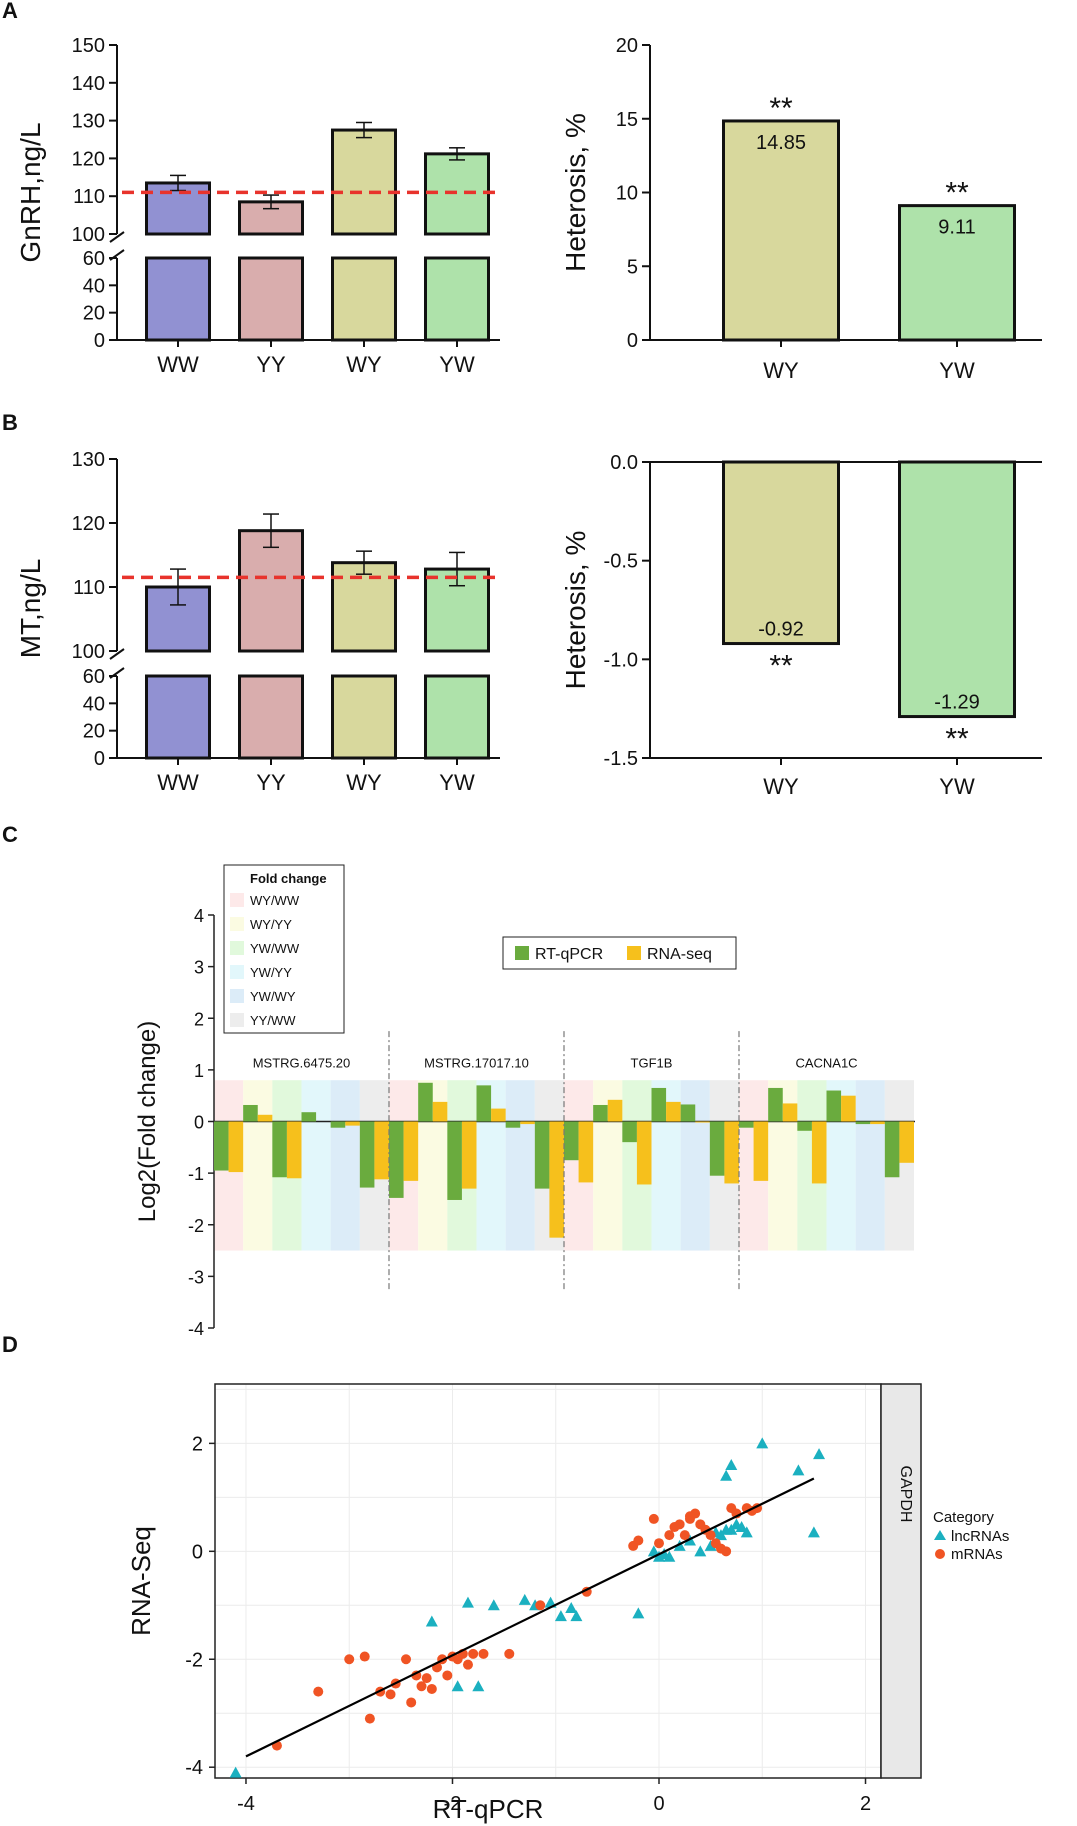  I want to click on y-axis-title: Log2(Fold change), so click(147, 1121).